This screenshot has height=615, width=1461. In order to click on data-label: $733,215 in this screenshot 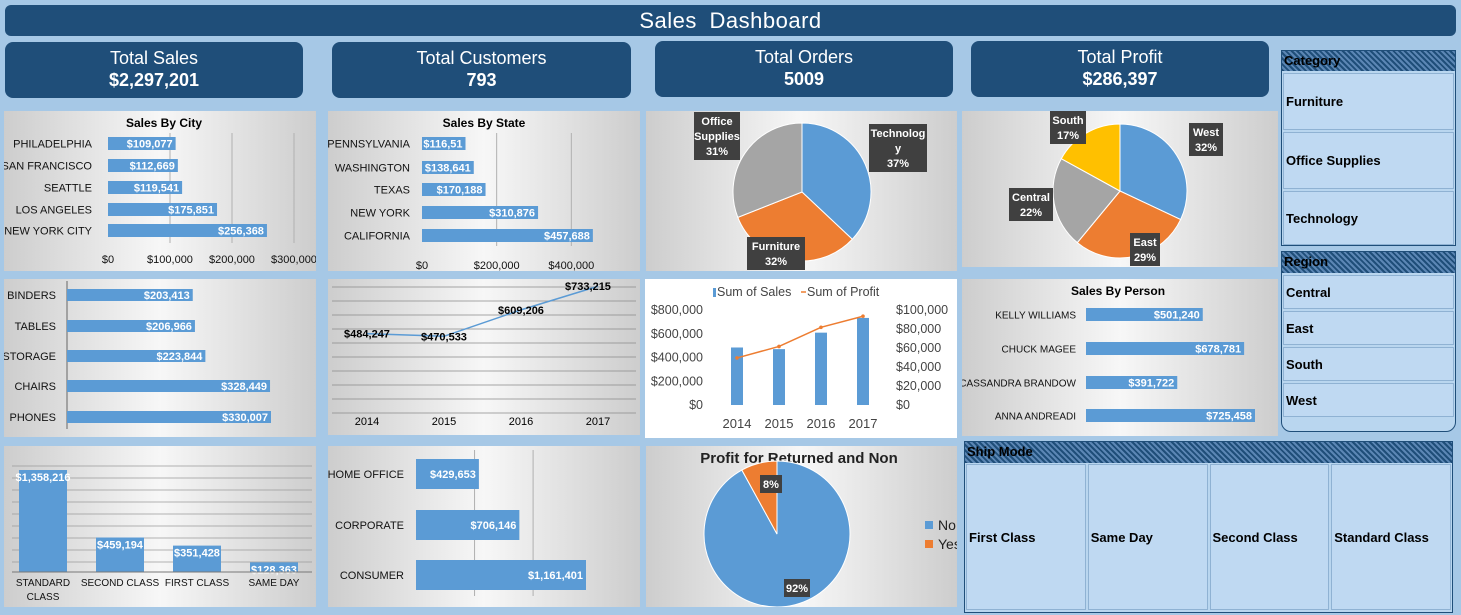, I will do `click(588, 287)`.